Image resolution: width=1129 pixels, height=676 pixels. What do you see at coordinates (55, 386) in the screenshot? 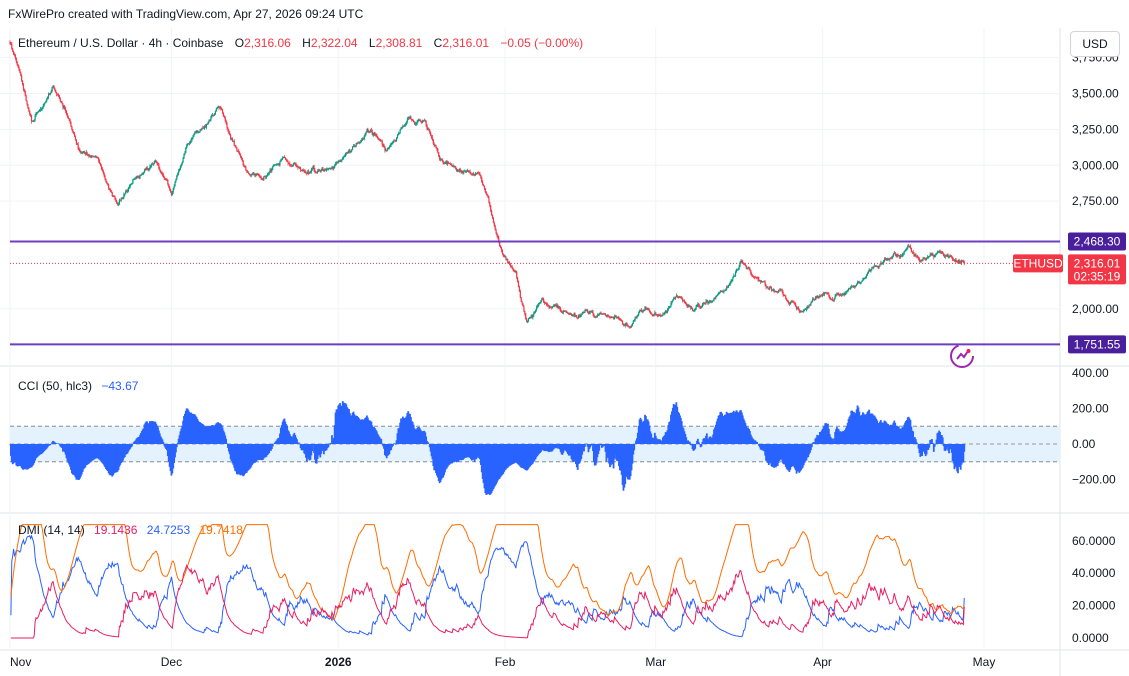
I see `cci-title: CCI (50, hlc3)` at bounding box center [55, 386].